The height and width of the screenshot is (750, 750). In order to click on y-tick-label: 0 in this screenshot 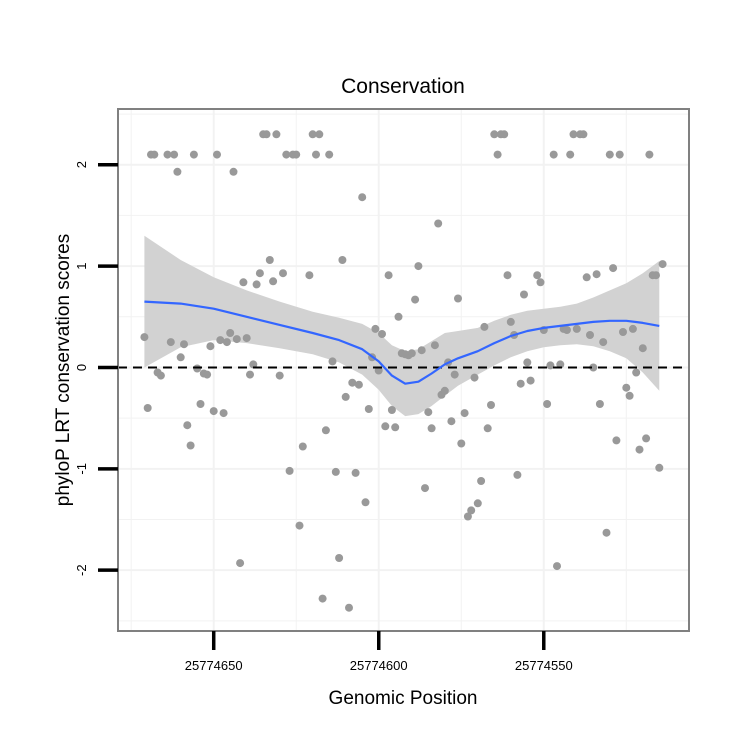, I will do `click(81, 367)`.